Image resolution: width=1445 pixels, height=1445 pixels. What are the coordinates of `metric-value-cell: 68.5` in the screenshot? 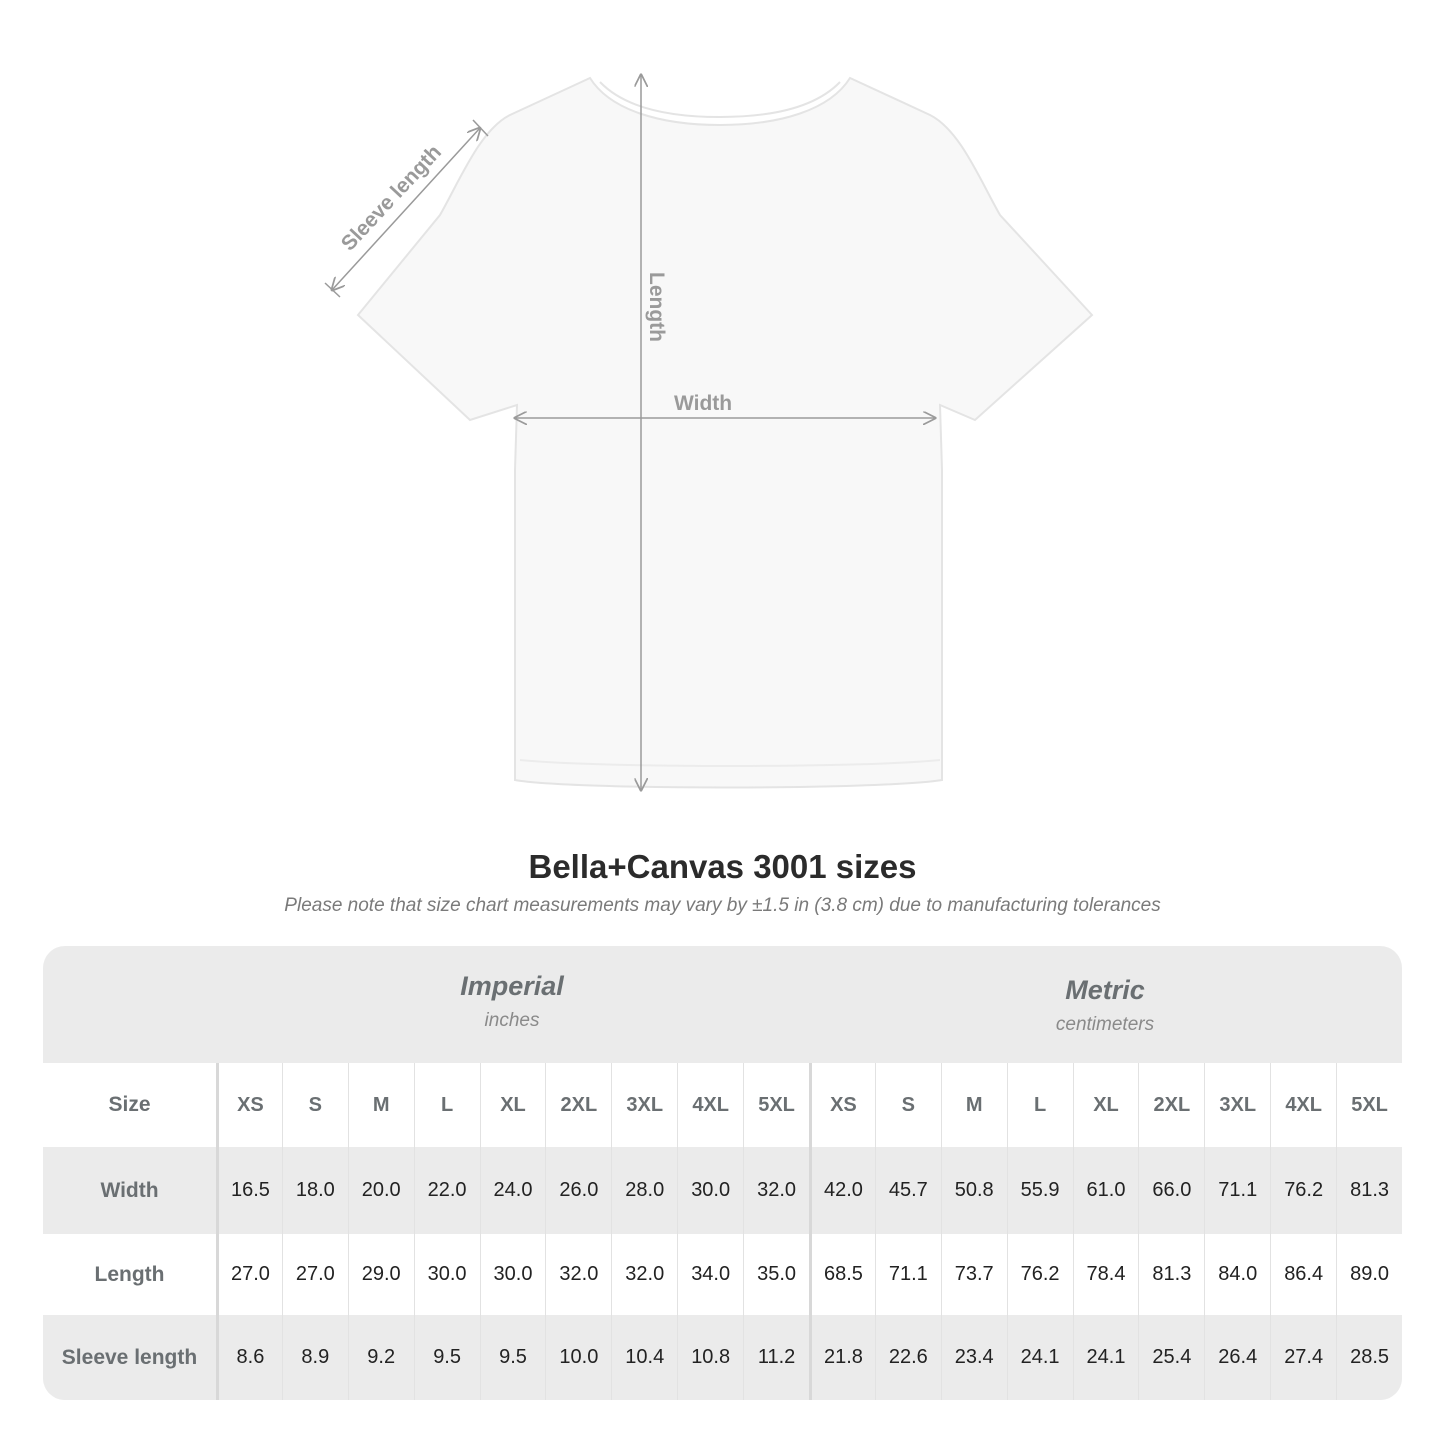 It's located at (841, 1274).